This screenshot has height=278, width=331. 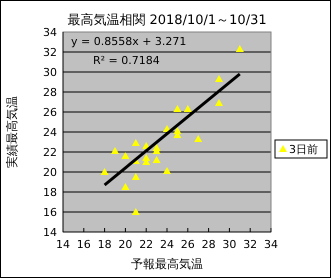 What do you see at coordinates (50, 212) in the screenshot?
I see `y-tick-label: 16` at bounding box center [50, 212].